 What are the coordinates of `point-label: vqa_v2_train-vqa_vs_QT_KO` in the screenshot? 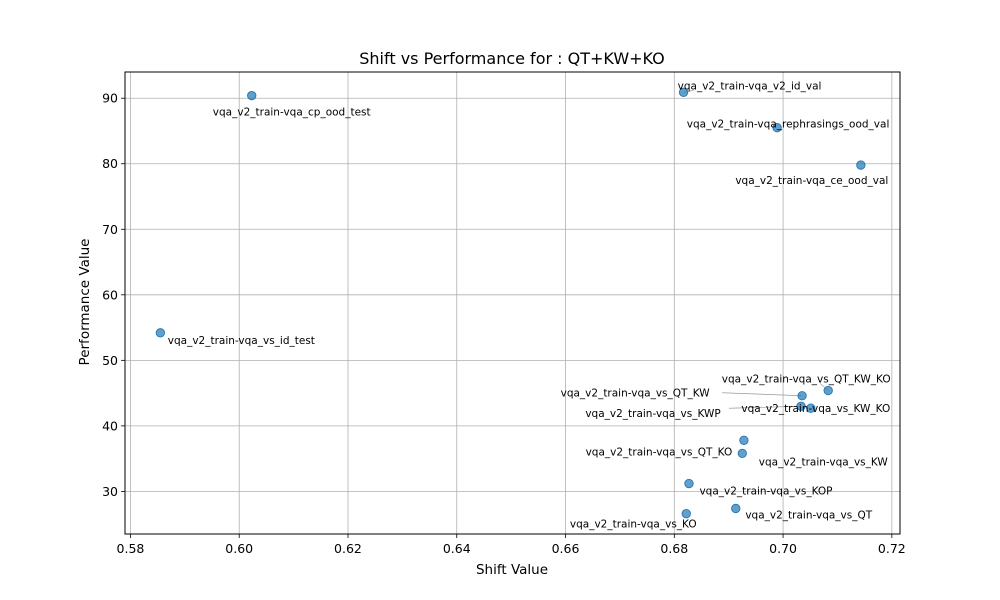 It's located at (659, 452).